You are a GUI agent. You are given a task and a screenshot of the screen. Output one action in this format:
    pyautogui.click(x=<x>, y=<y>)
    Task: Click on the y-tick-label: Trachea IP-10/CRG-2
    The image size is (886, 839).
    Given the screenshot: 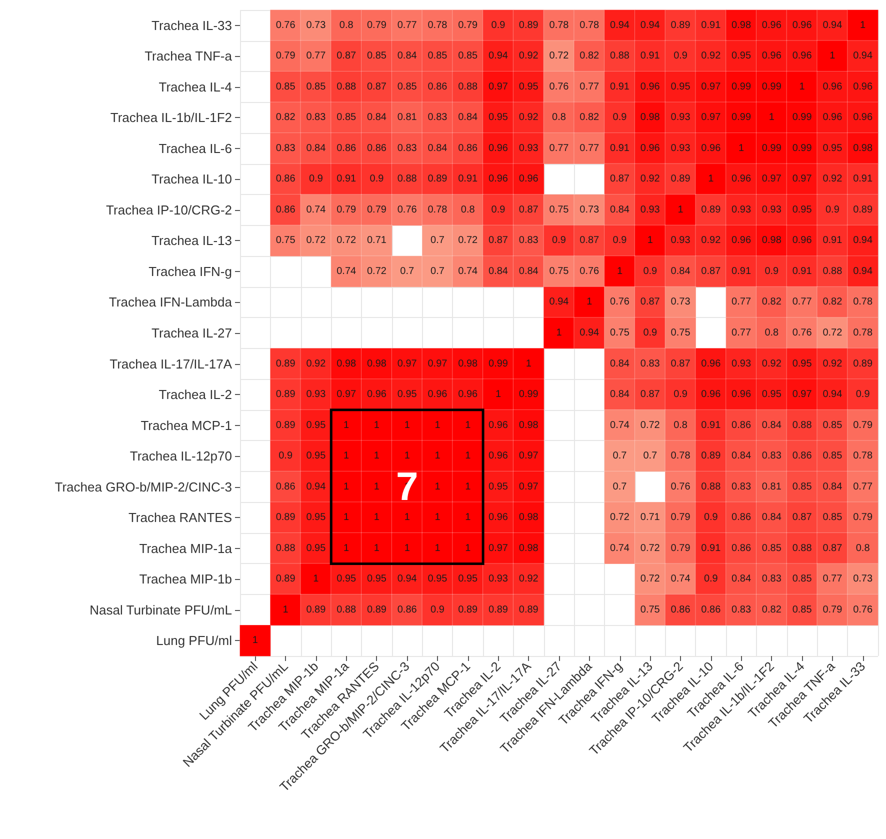 What is the action you would take?
    pyautogui.click(x=169, y=210)
    